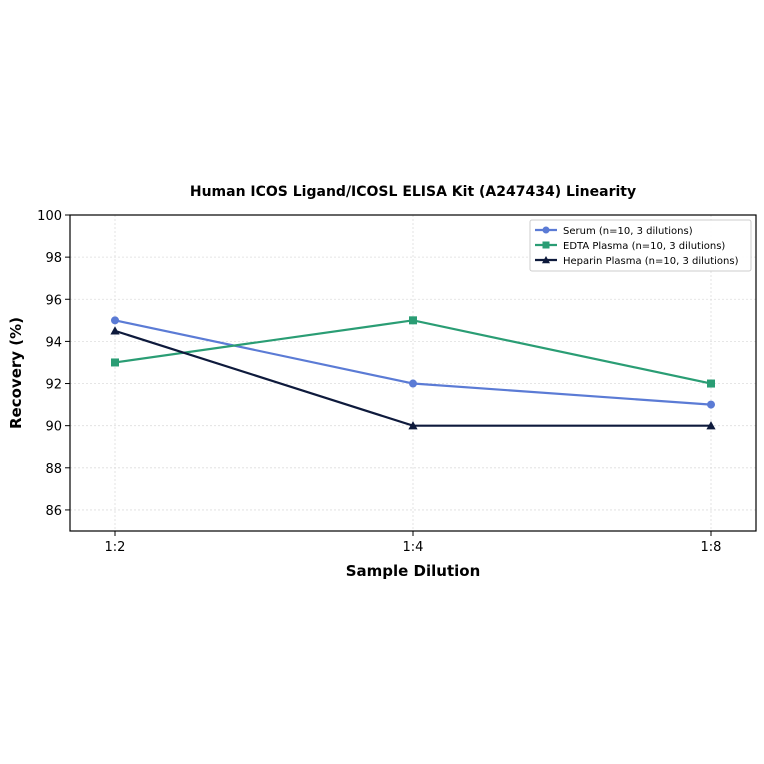  What do you see at coordinates (53, 427) in the screenshot?
I see `y-tick-label: 90` at bounding box center [53, 427].